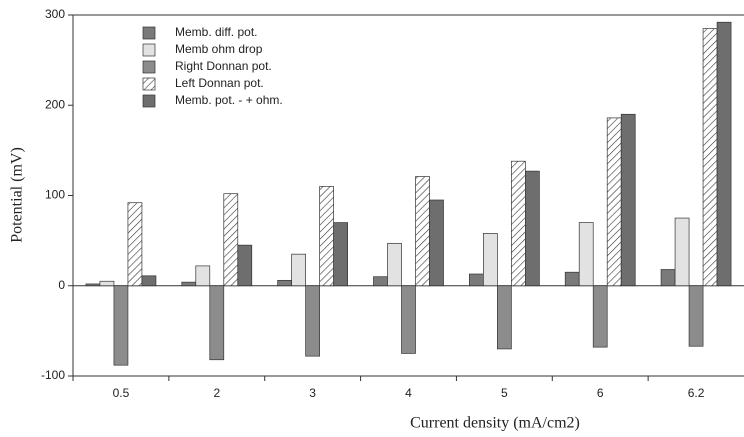  What do you see at coordinates (53, 375) in the screenshot?
I see `y-tick-label: -100` at bounding box center [53, 375].